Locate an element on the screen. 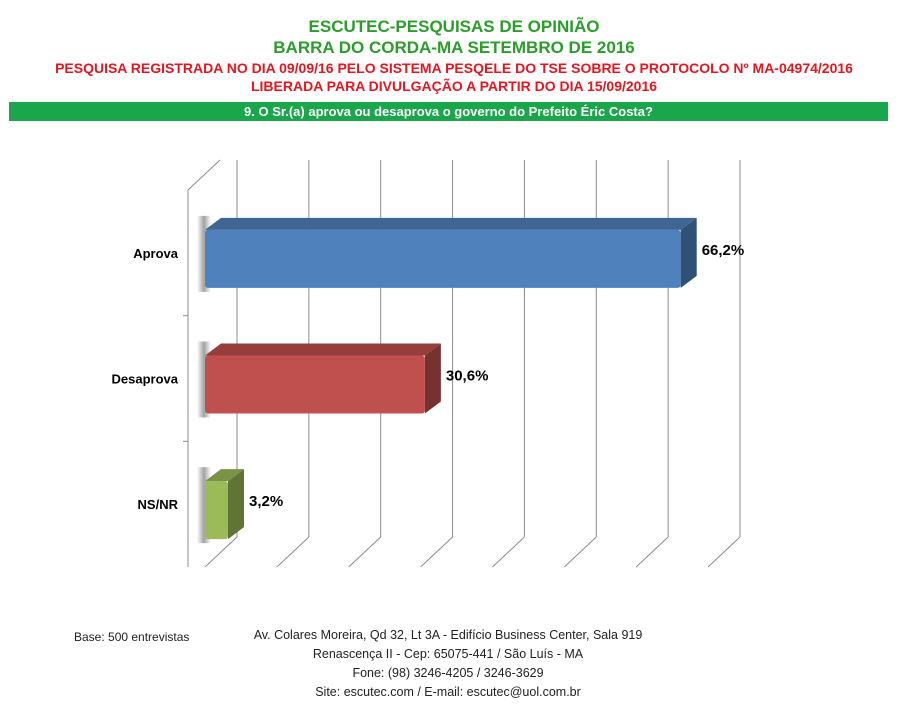 Image resolution: width=908 pixels, height=710 pixels. category-label: NS/NR is located at coordinates (158, 504).